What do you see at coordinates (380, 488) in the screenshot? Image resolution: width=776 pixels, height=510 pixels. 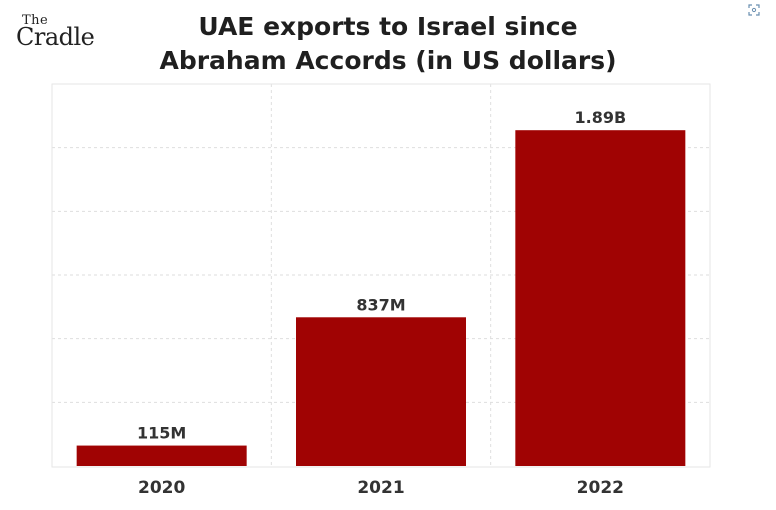 I see `x-tick-label-2021: 2021` at bounding box center [380, 488].